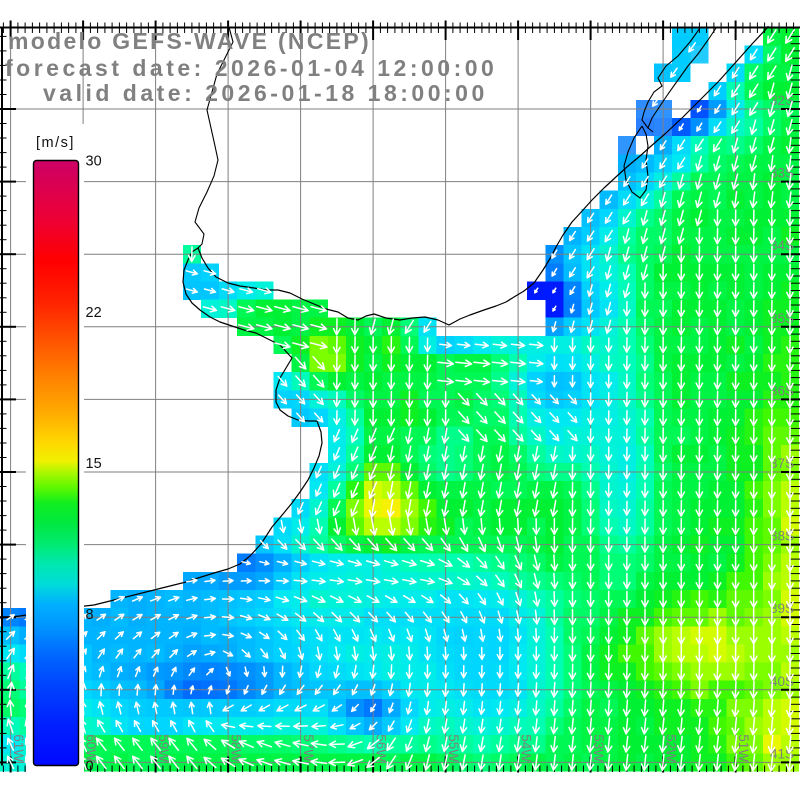 The width and height of the screenshot is (800, 800). Describe the element at coordinates (236, 748) in the screenshot. I see `svg-text: 58W` at that location.